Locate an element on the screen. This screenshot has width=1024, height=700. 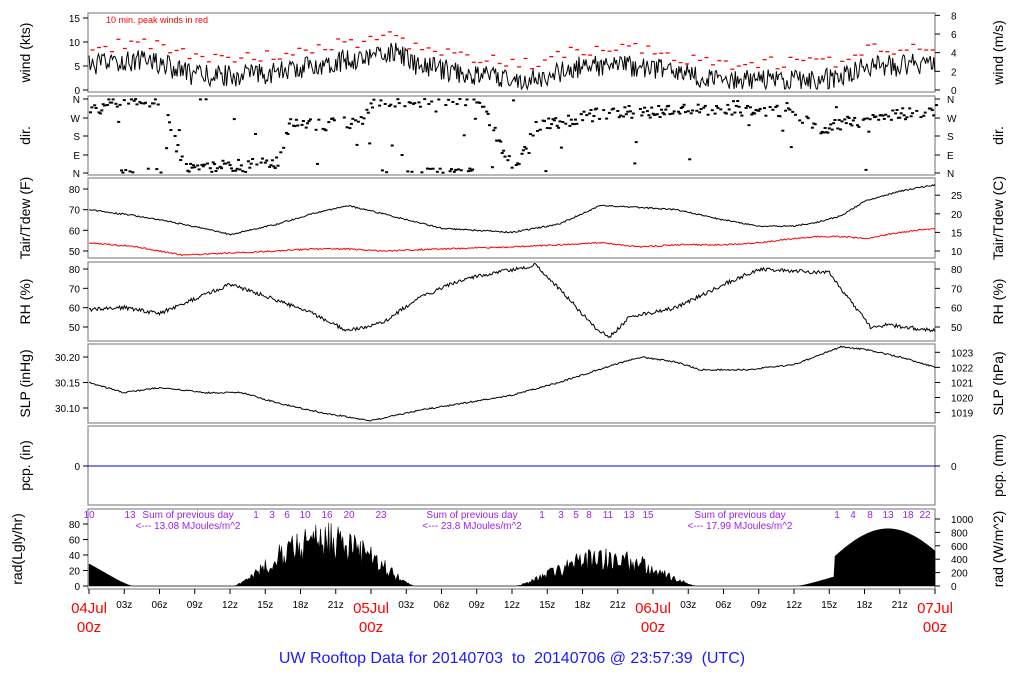
y-tick-label-right: 1021 is located at coordinates (962, 383).